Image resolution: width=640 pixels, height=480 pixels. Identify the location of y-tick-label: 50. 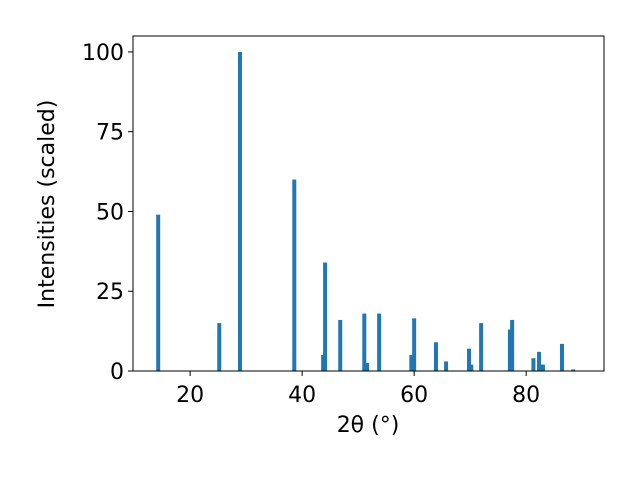
(110, 212).